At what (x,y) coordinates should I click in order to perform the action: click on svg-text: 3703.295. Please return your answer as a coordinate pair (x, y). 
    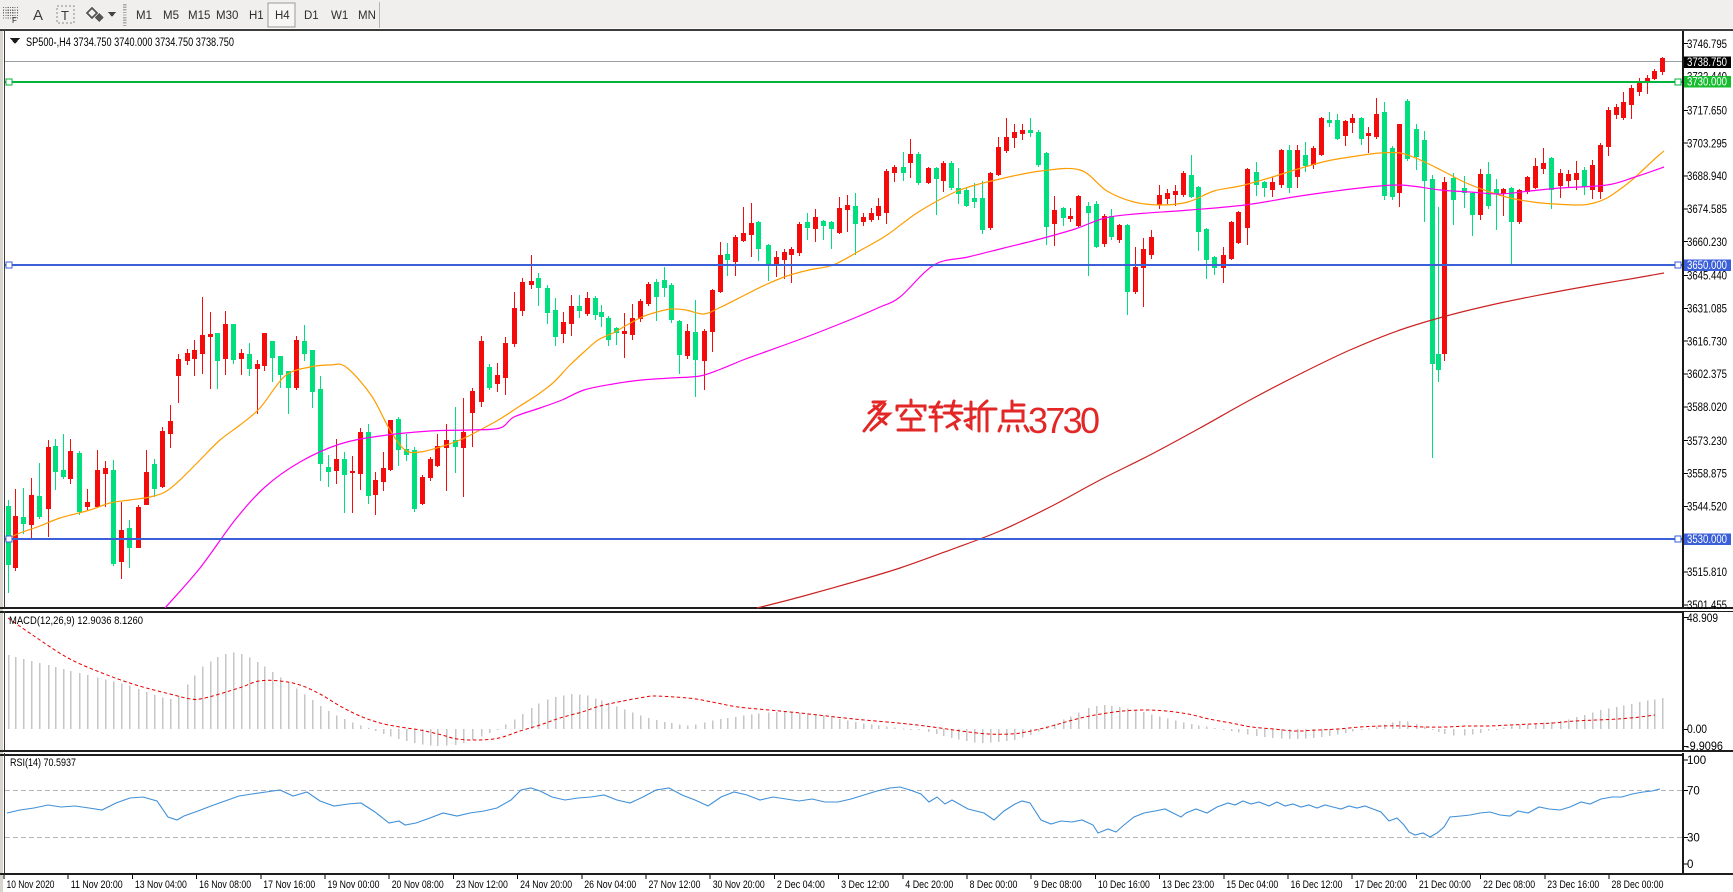
    Looking at the image, I should click on (1707, 144).